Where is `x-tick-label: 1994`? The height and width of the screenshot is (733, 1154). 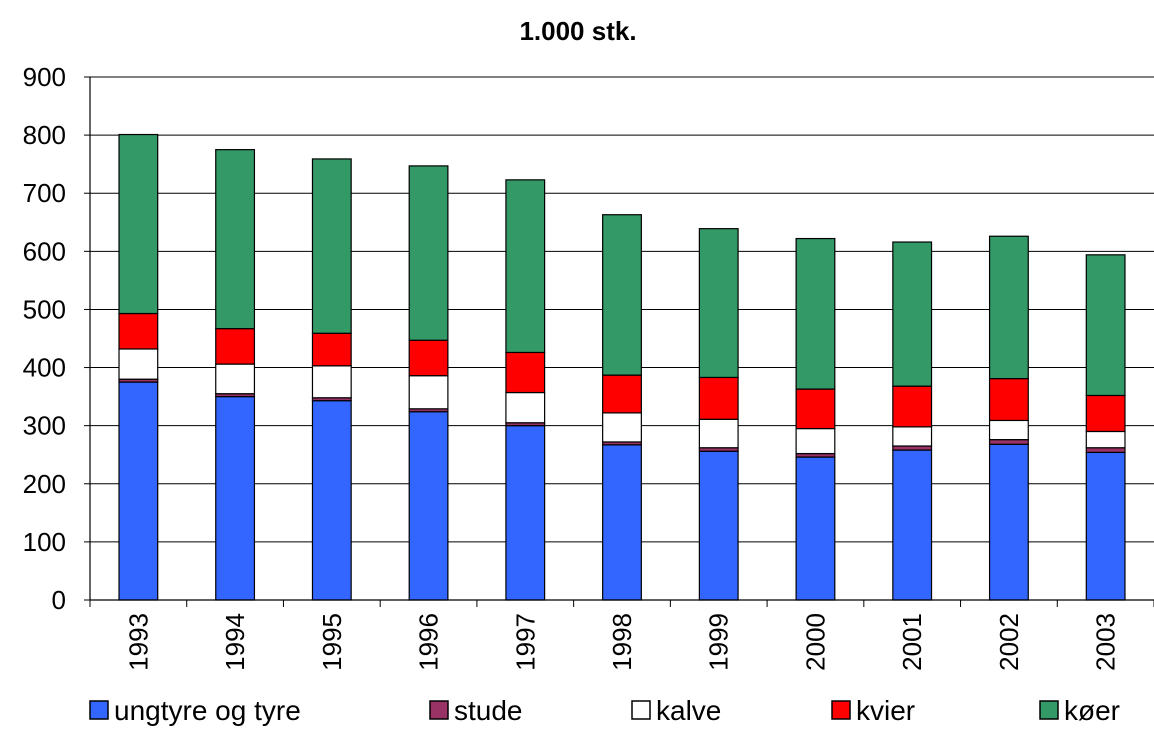 x-tick-label: 1994 is located at coordinates (235, 642).